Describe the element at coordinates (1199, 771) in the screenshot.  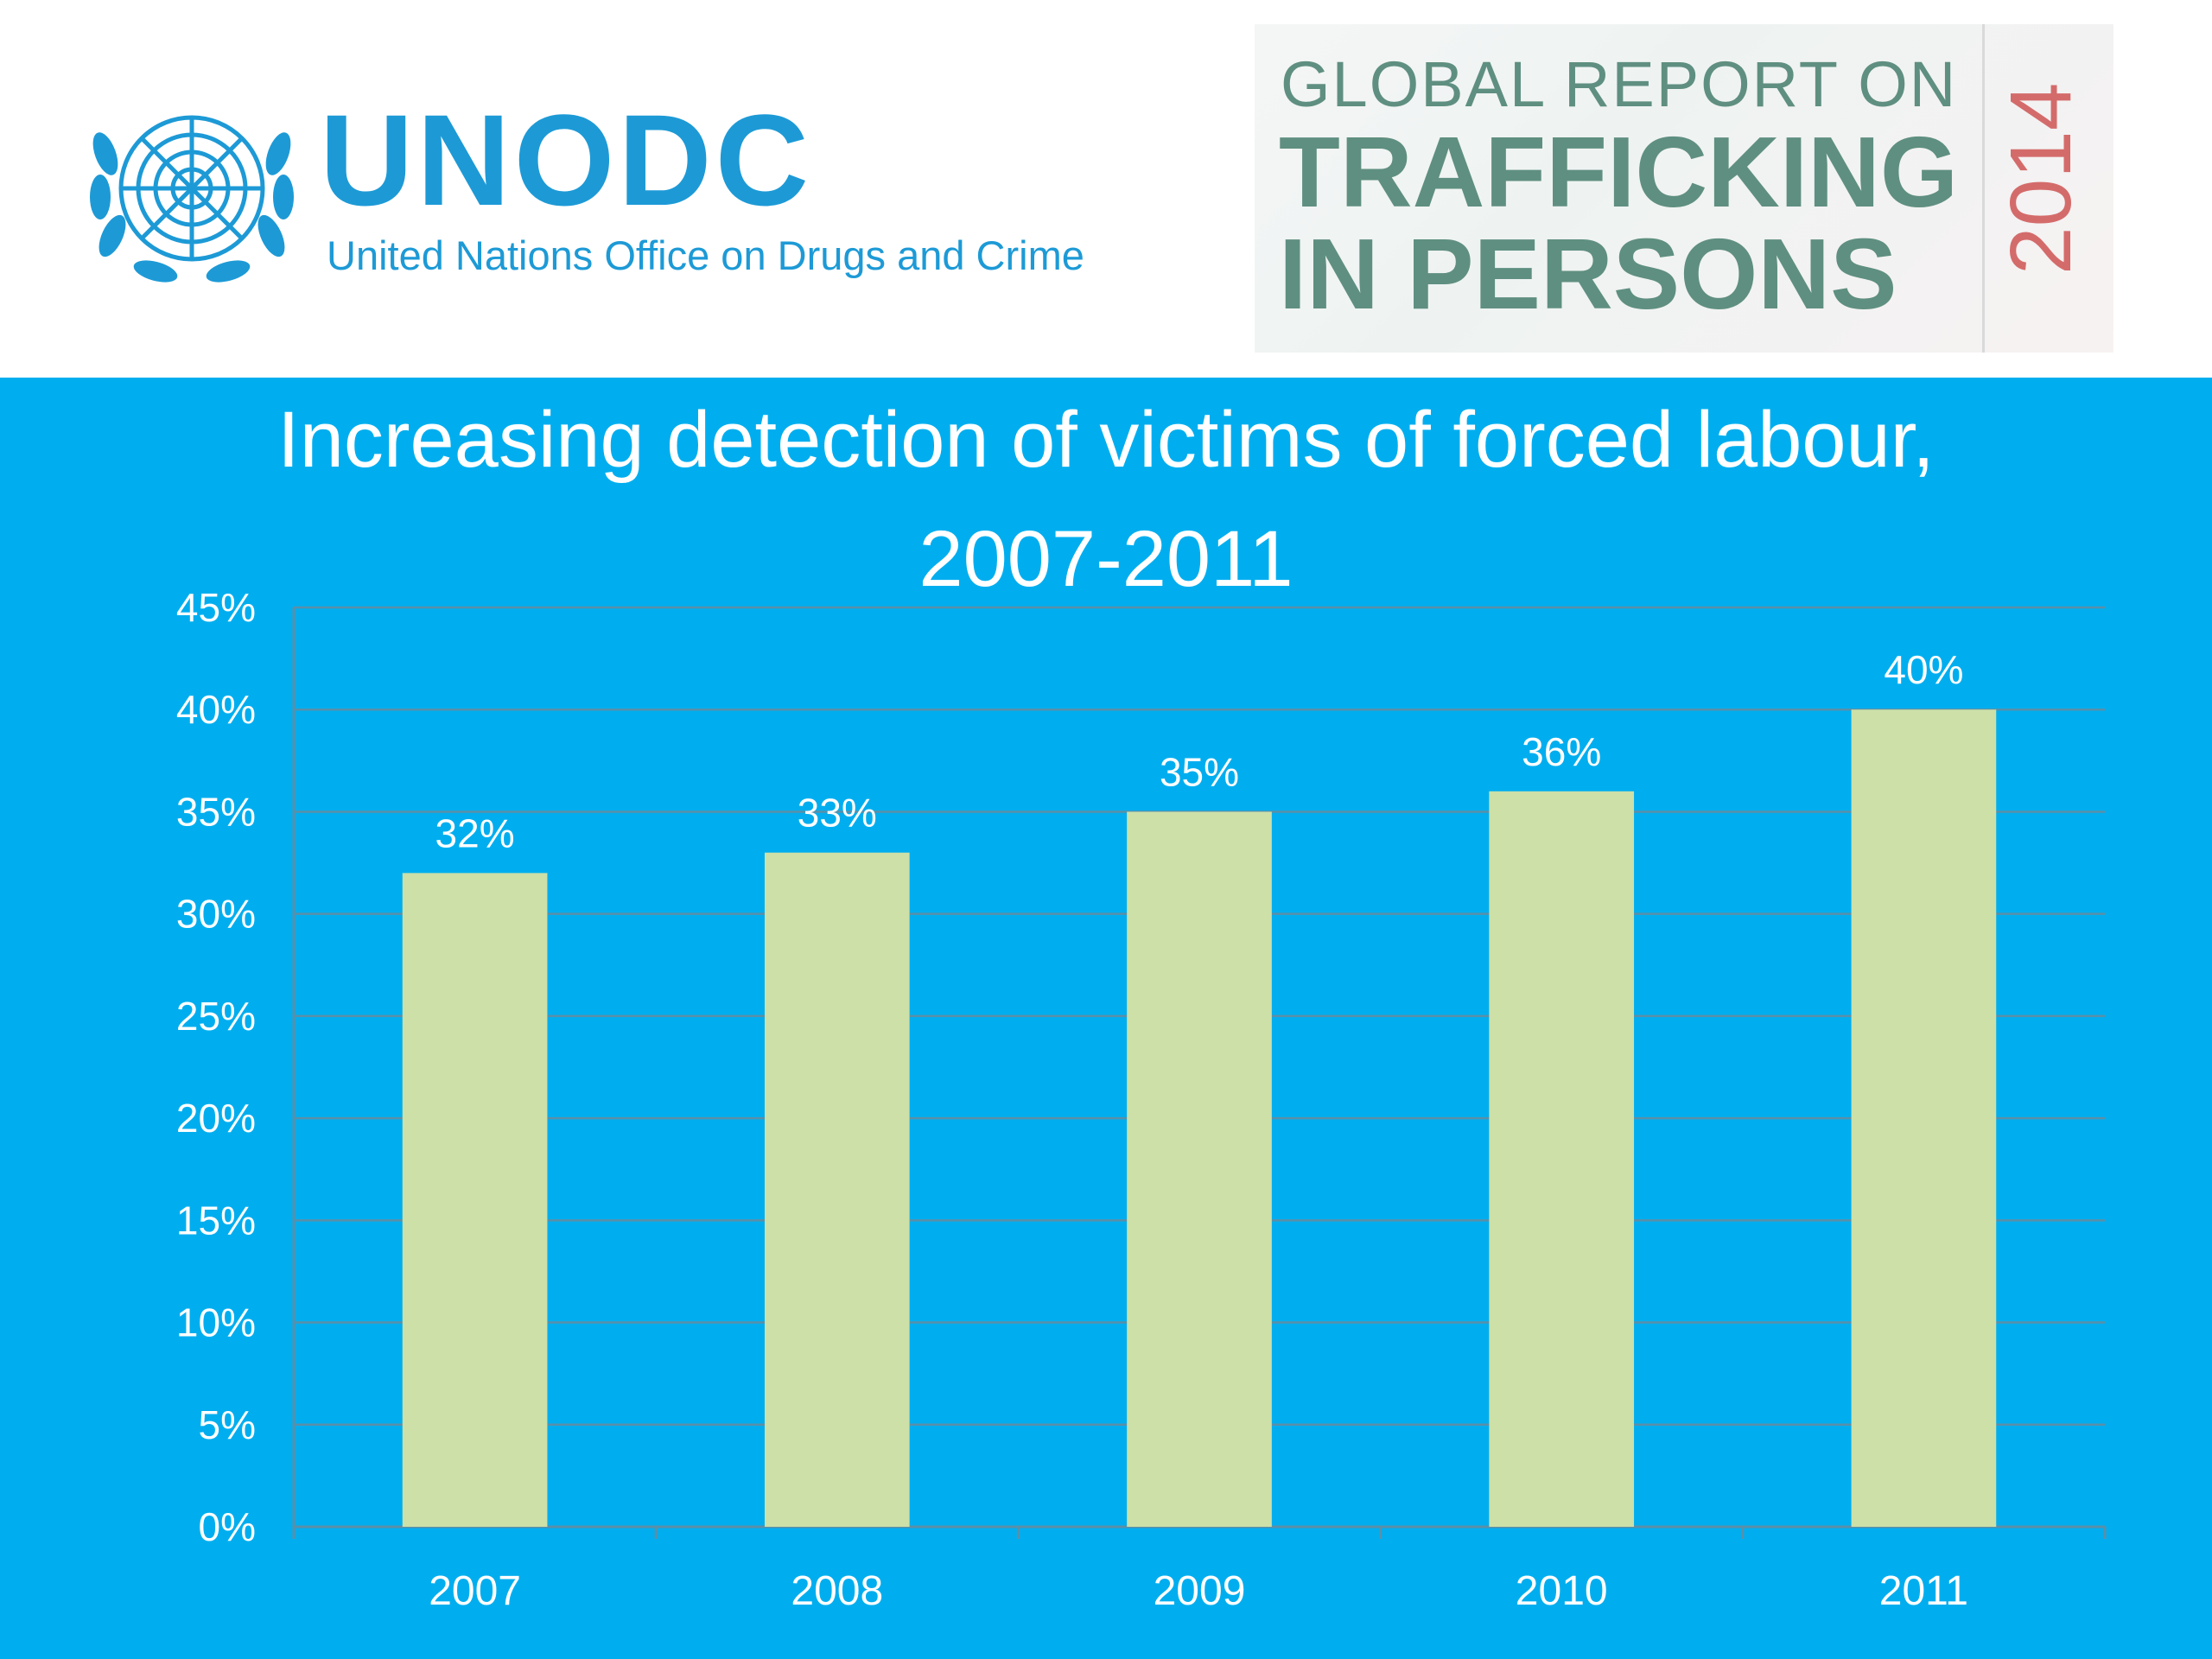
I see `data-label: 35%` at that location.